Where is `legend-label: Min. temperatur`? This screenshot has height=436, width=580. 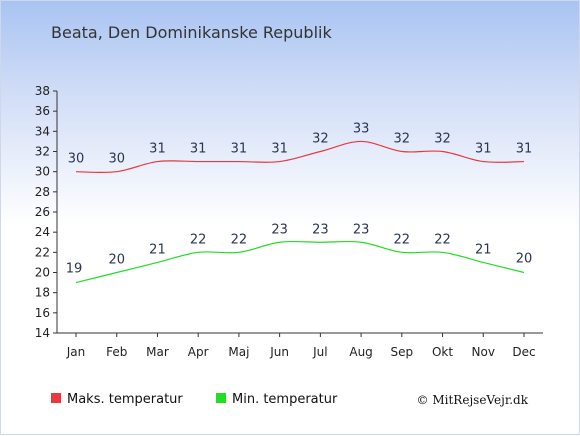 legend-label: Min. temperatur is located at coordinates (285, 399).